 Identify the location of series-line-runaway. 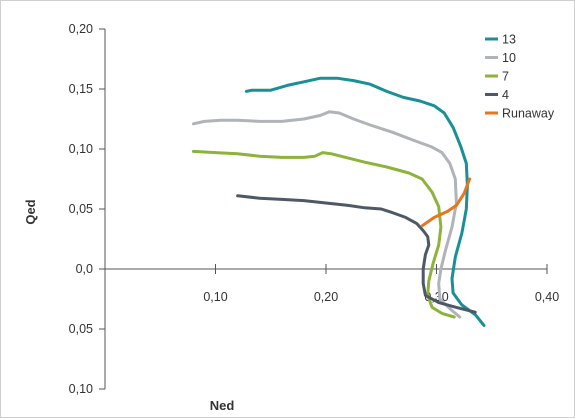
(446, 202).